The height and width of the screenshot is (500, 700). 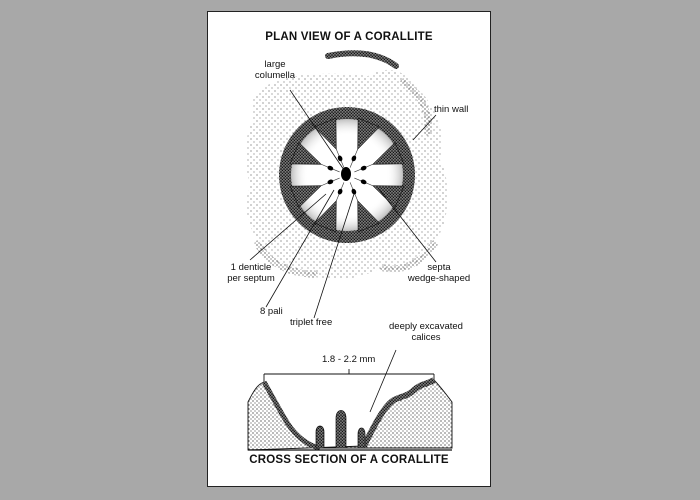 I want to click on label-septa: septa wedge-shaped, so click(x=439, y=273).